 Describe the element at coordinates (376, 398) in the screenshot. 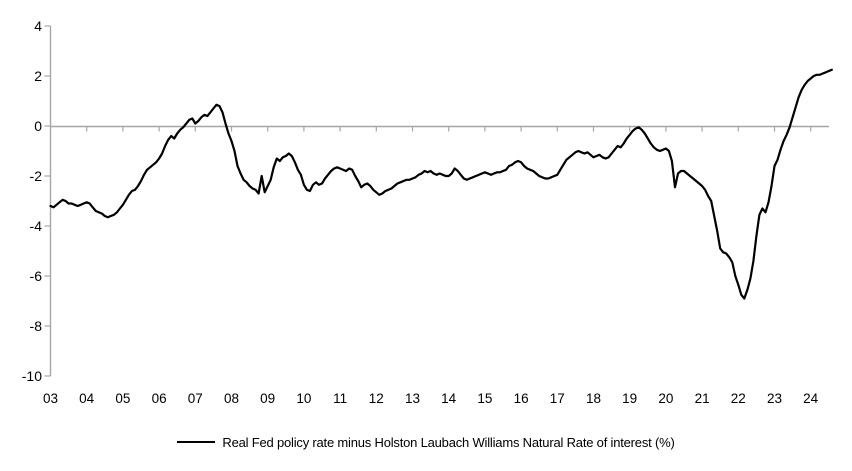

I see `x-tick-label: 12` at that location.